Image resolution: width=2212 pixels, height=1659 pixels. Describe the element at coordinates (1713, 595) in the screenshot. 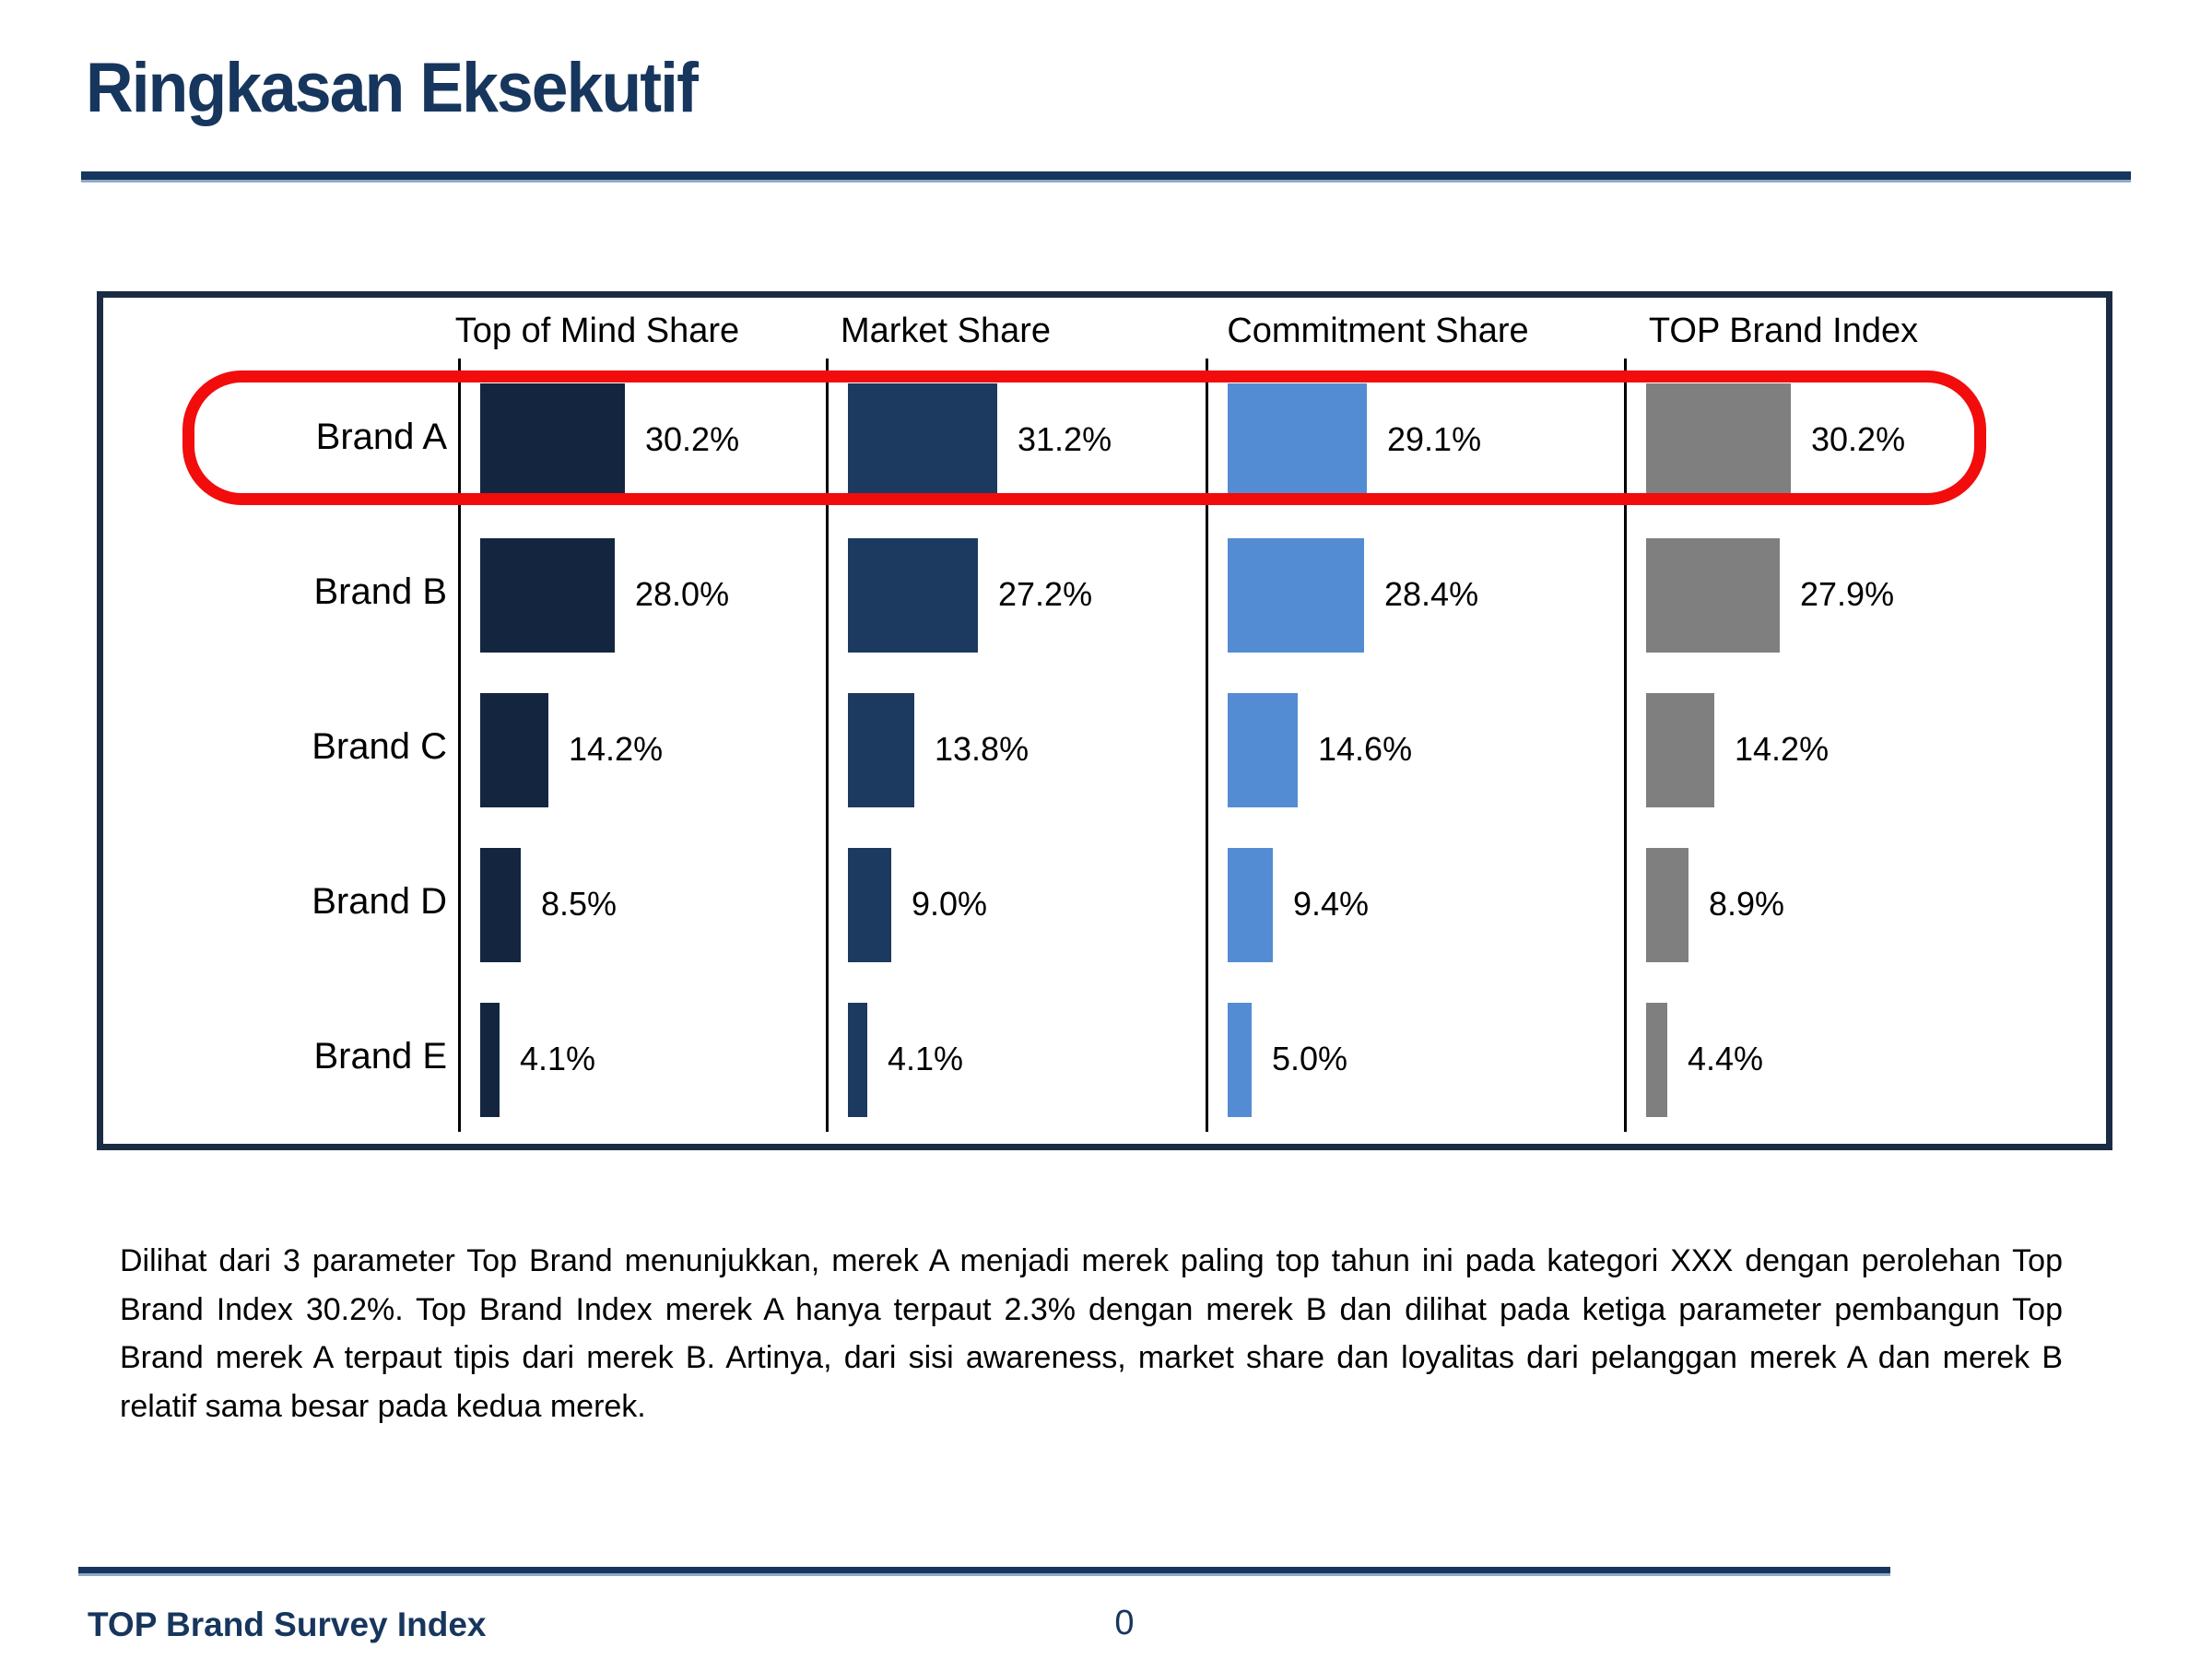

I see `bar-top-brand-index-brand-b` at that location.